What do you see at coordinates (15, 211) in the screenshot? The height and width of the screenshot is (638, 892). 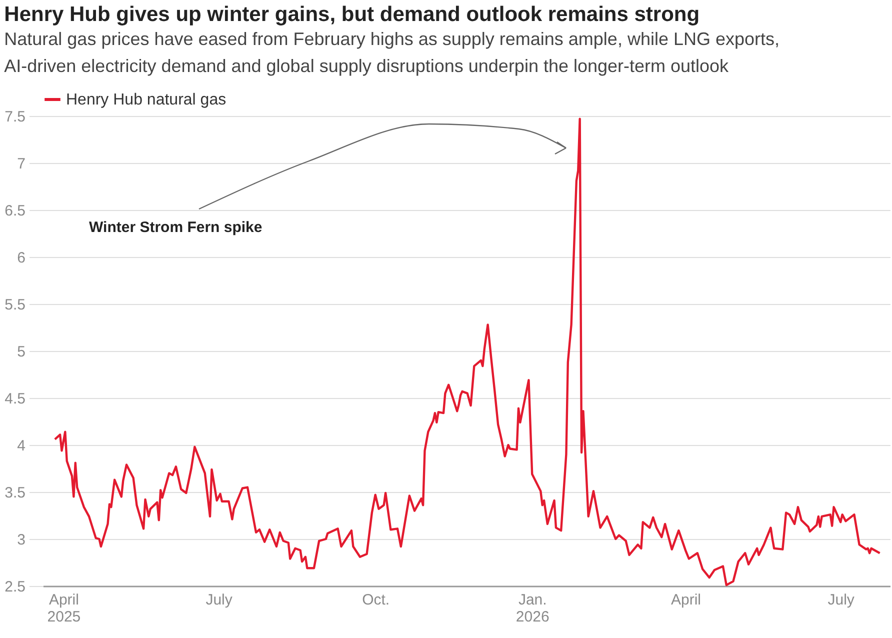 I see `y-tick-label: 6.5` at bounding box center [15, 211].